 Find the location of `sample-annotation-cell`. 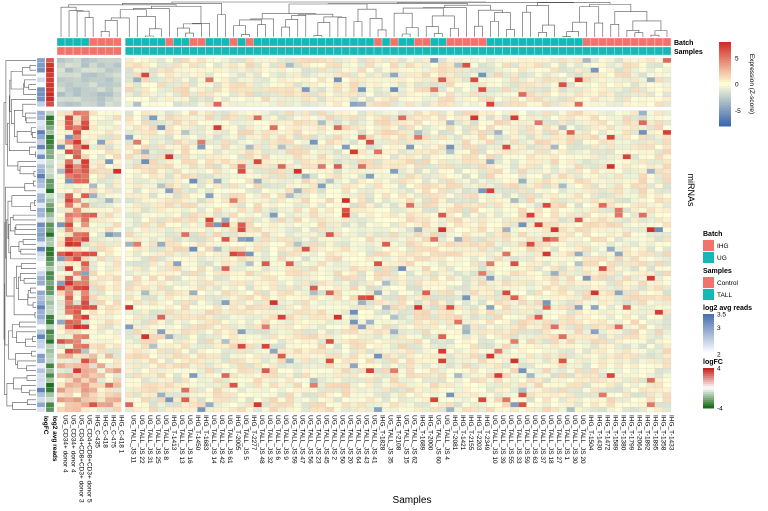

sample-annotation-cell is located at coordinates (273, 51).